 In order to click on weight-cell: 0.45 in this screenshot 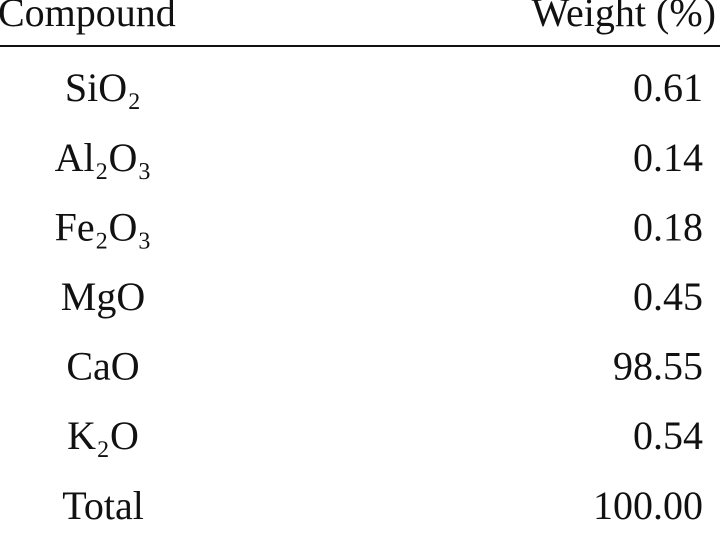, I will do `click(668, 296)`.